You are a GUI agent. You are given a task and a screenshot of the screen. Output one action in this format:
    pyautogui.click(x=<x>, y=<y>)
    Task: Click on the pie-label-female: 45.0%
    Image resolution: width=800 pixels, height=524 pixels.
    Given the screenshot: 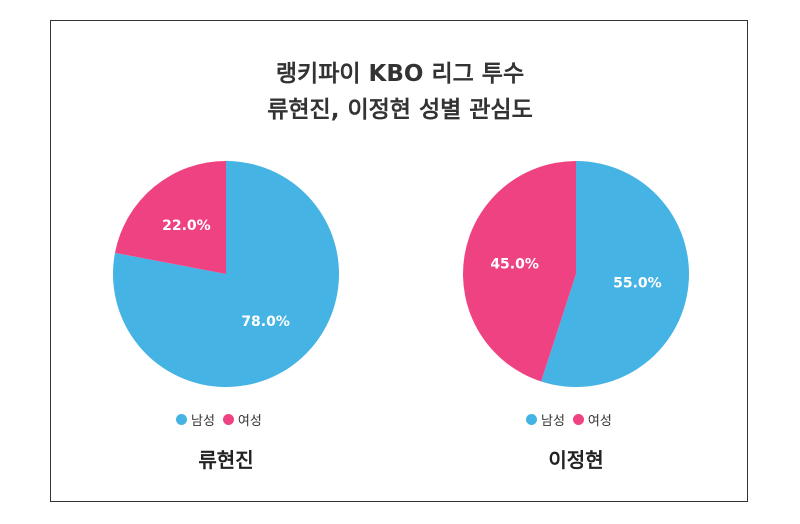 What is the action you would take?
    pyautogui.click(x=514, y=264)
    